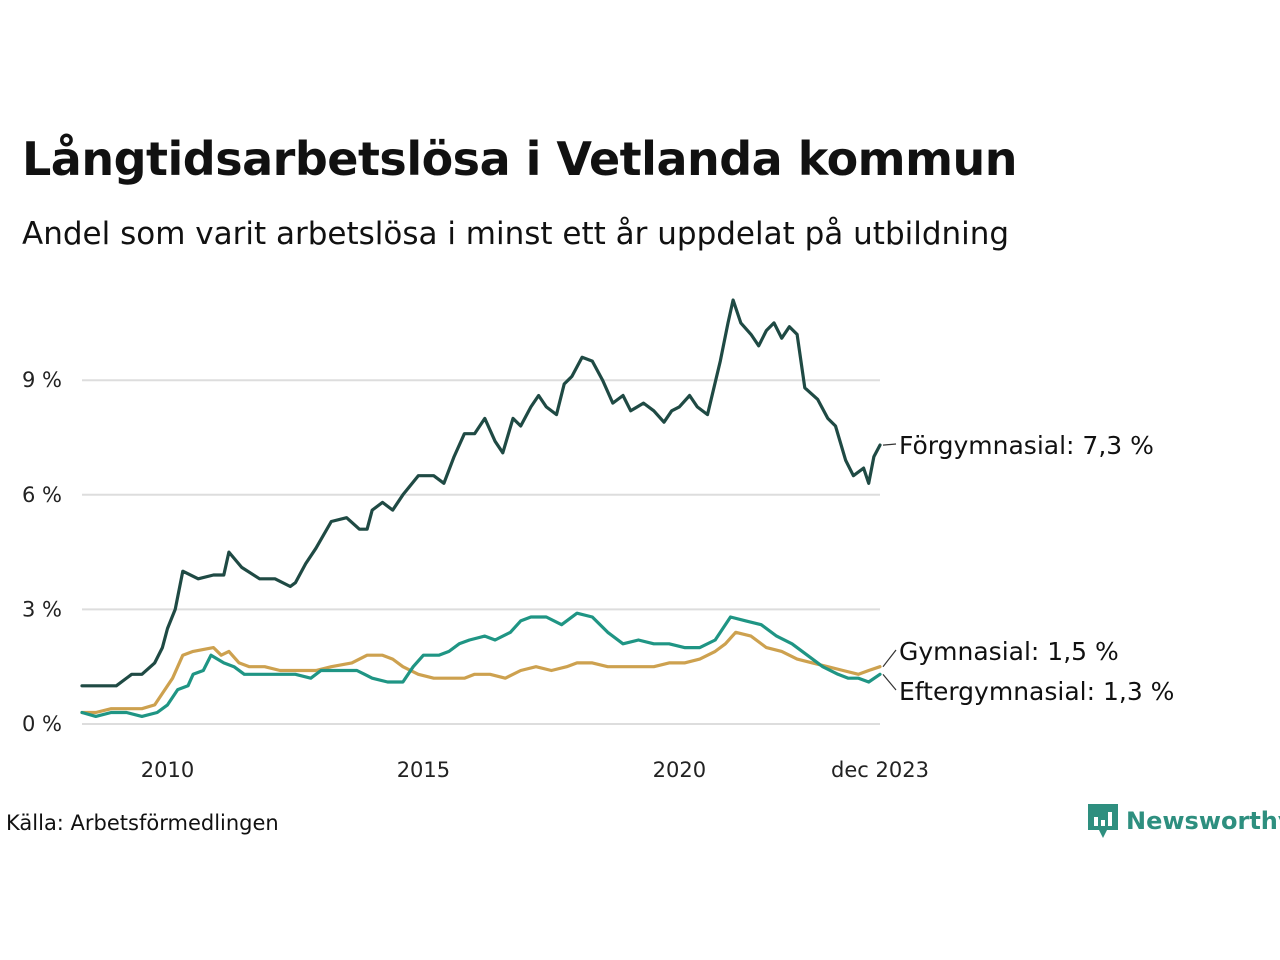 The image size is (1280, 960). Describe the element at coordinates (1026, 445) in the screenshot. I see `series-end-label: Förgymnasial: 7,3 %` at that location.